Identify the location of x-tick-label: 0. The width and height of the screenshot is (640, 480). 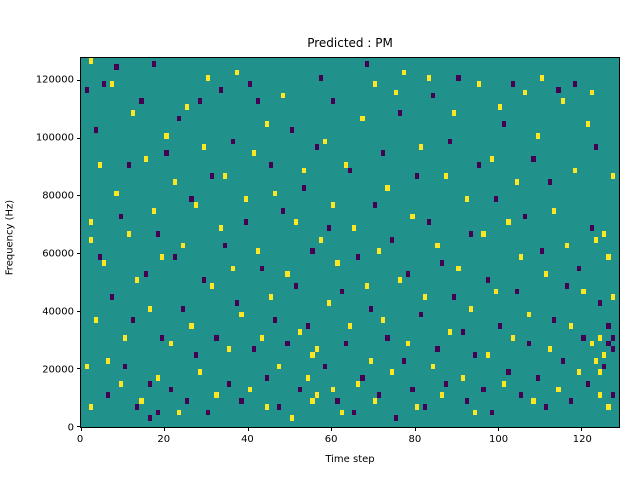
(80, 439).